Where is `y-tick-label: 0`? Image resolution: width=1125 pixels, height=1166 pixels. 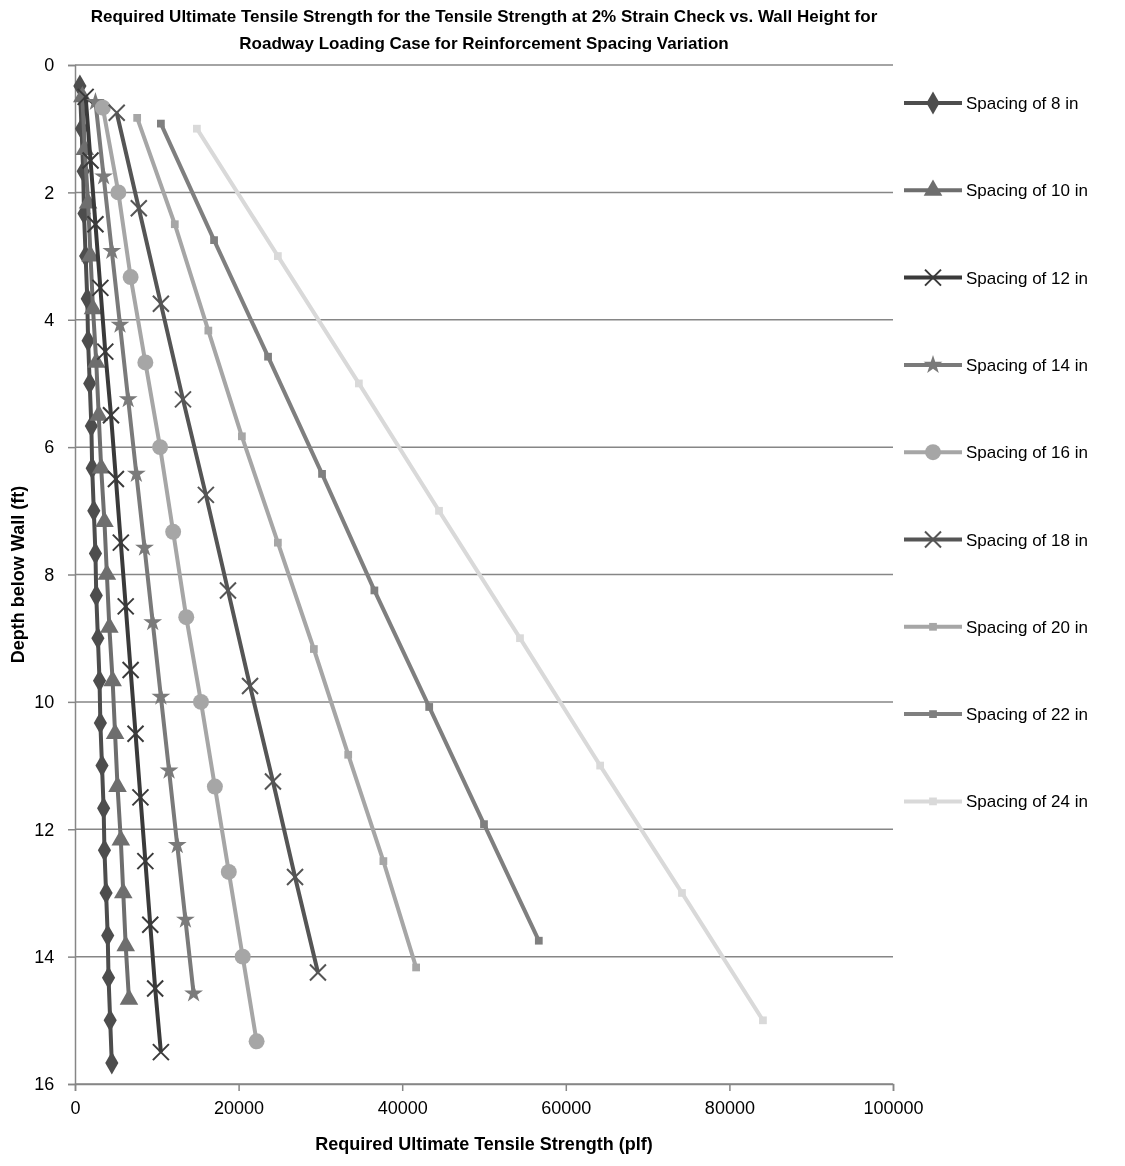
y-tick-label: 0 is located at coordinates (49, 65).